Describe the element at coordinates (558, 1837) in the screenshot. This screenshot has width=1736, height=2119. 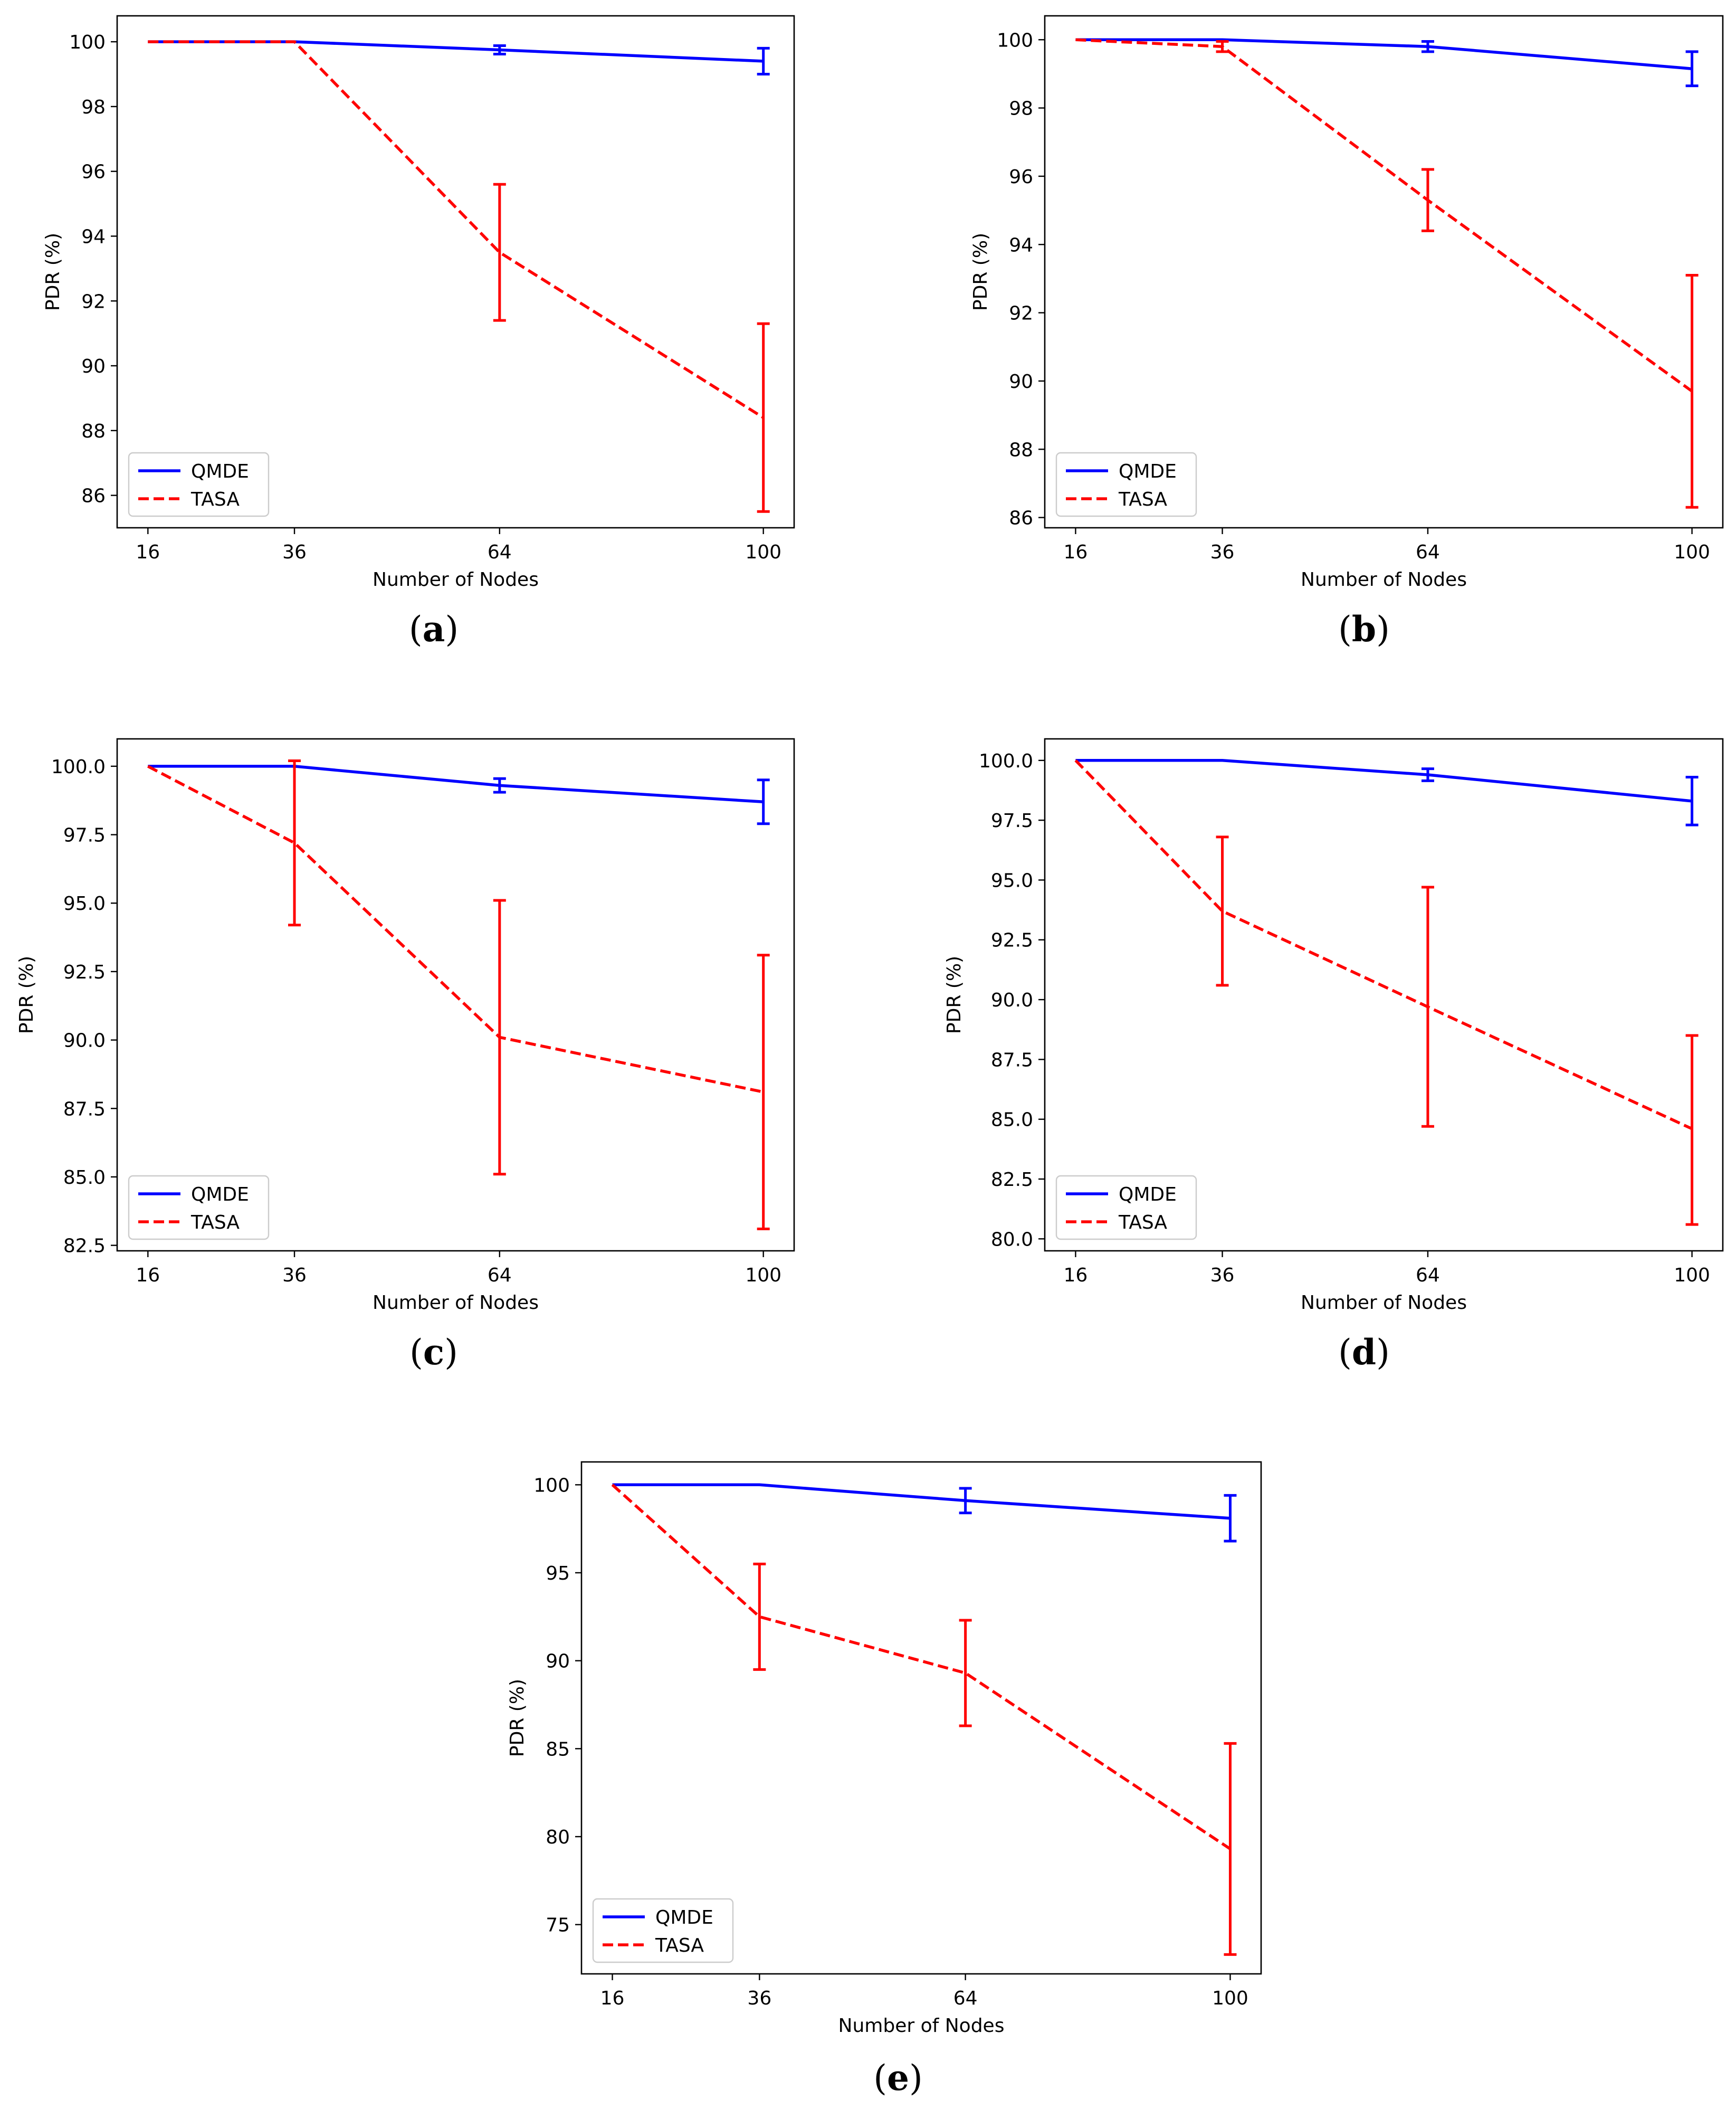
I see `y-tick-label: 80` at that location.